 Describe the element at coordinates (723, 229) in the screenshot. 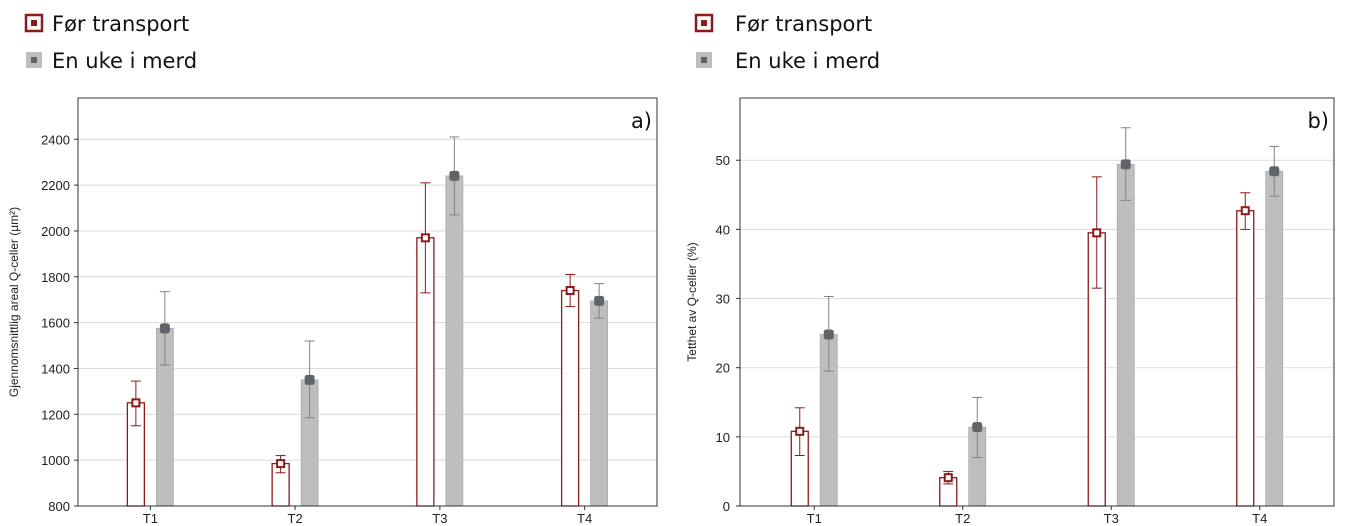

I see `y-tick-label: 40` at that location.